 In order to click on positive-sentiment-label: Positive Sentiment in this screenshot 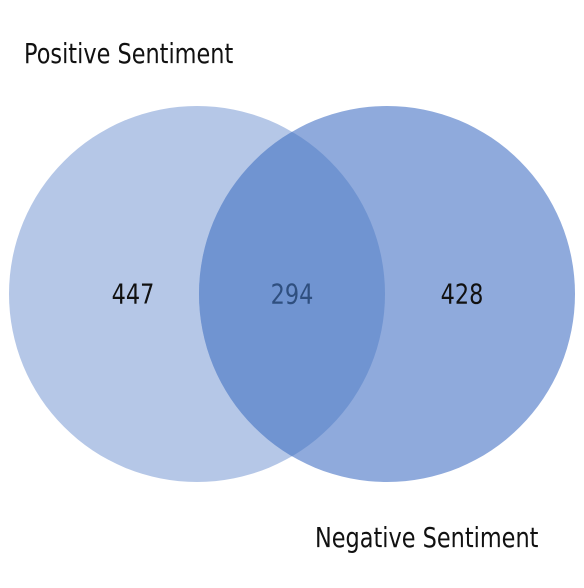, I will do `click(129, 53)`.